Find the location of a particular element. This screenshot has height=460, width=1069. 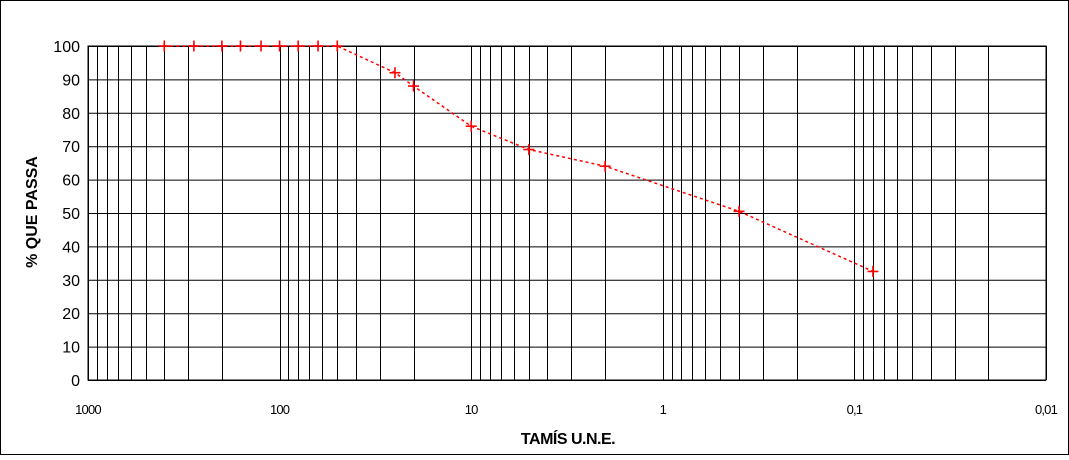

y-tick-label: 50 is located at coordinates (71, 214).